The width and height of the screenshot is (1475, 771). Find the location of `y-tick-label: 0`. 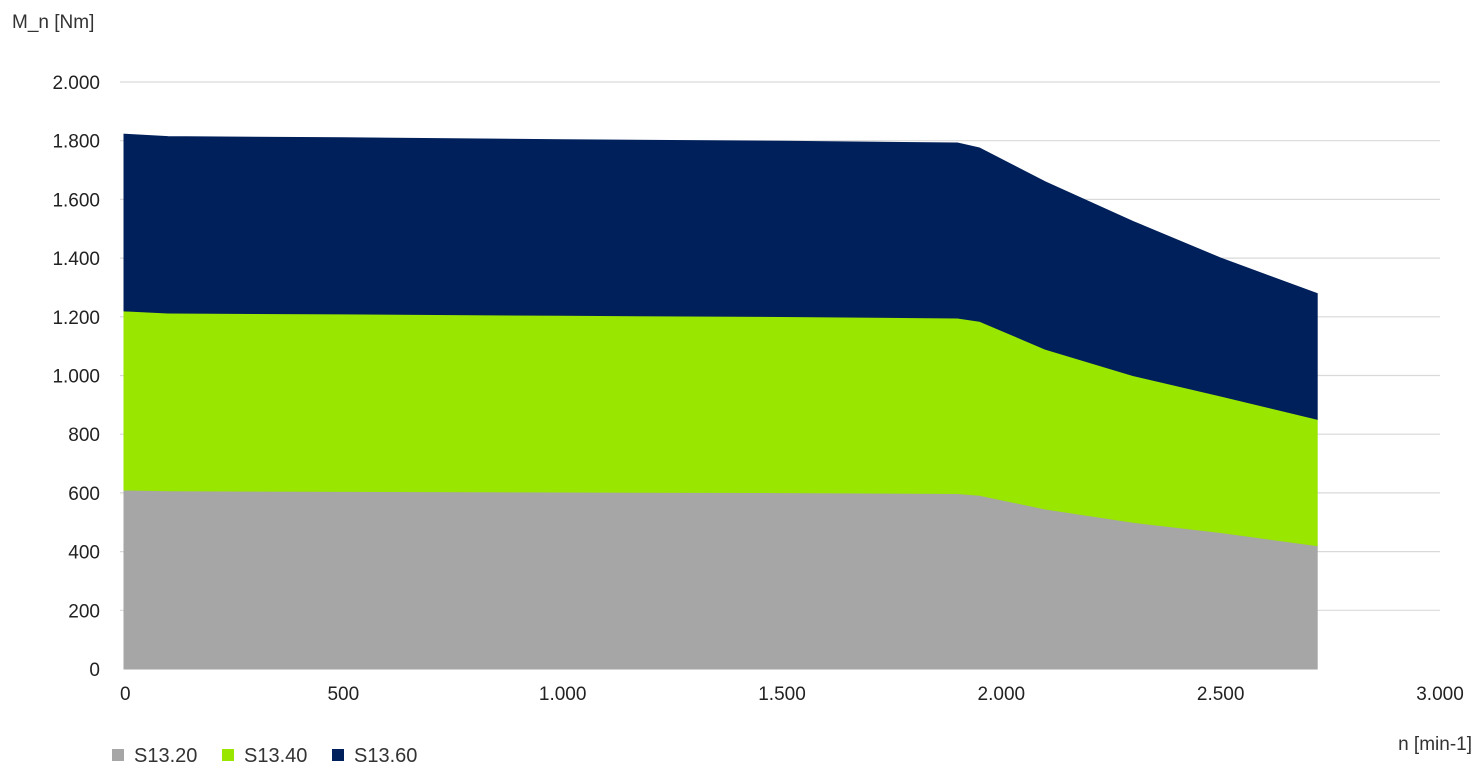

y-tick-label: 0 is located at coordinates (94, 670).